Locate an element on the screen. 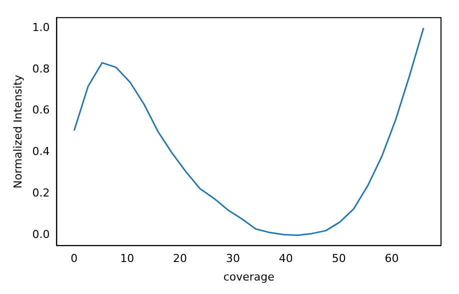 The height and width of the screenshot is (294, 459). y-axis-title: Normalized Intensity is located at coordinates (17, 131).